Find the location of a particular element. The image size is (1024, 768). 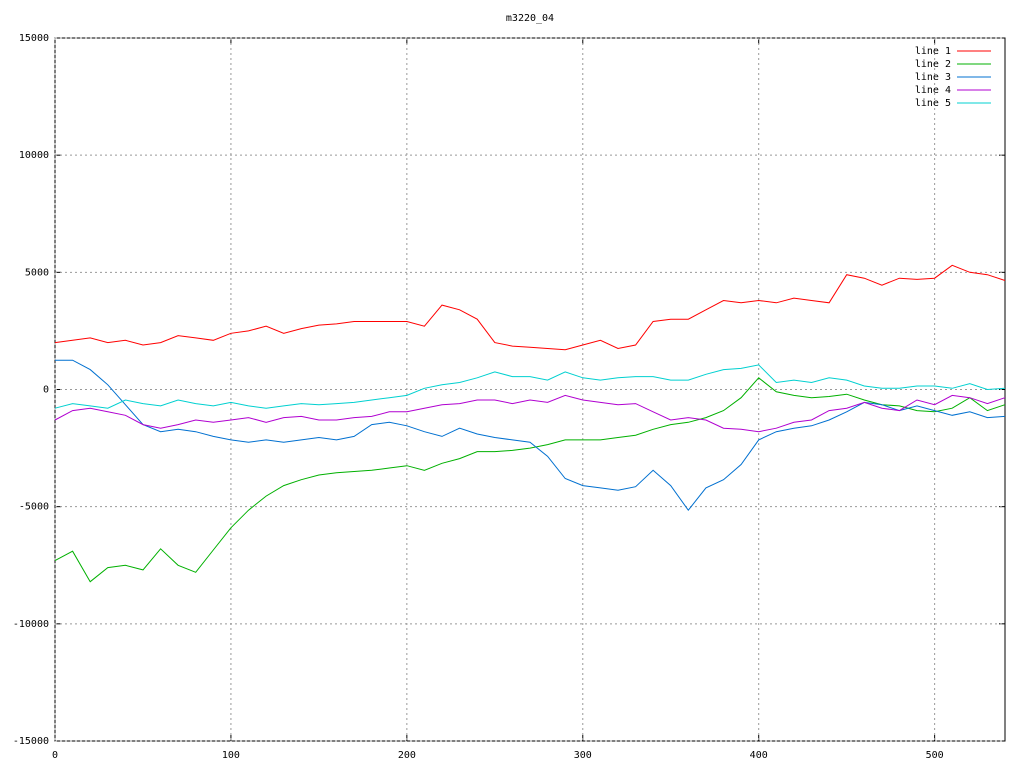

y-tick-label: 10000 is located at coordinates (34, 155).